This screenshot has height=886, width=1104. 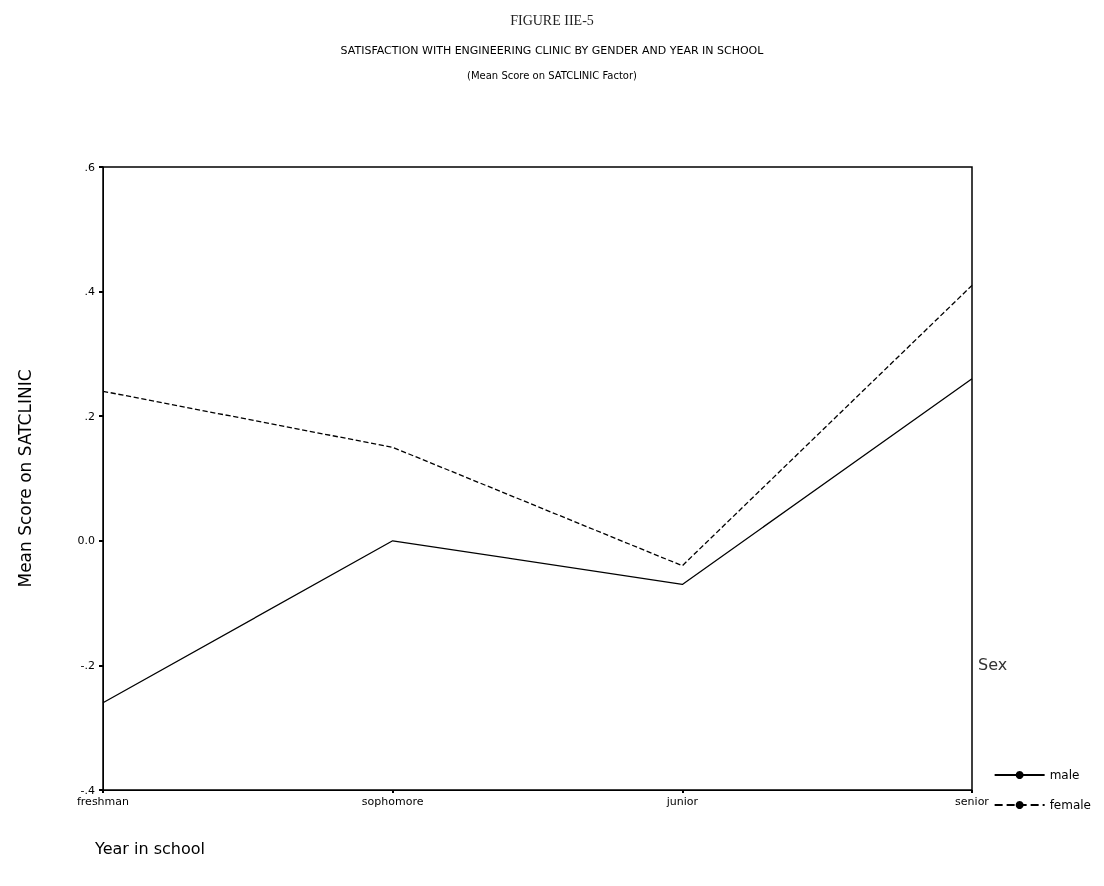 I want to click on y-tick-label: -.4, so click(x=87, y=790).